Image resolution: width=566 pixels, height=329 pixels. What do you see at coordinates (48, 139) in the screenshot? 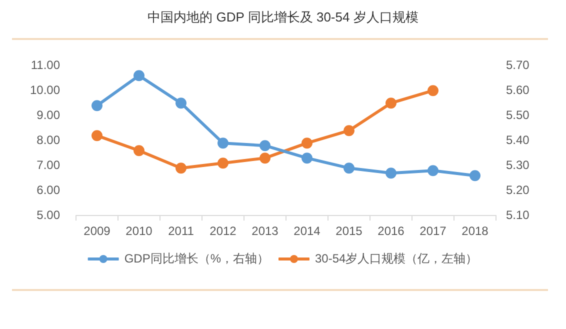
I see `y-tick-label: 8.00` at bounding box center [48, 139].